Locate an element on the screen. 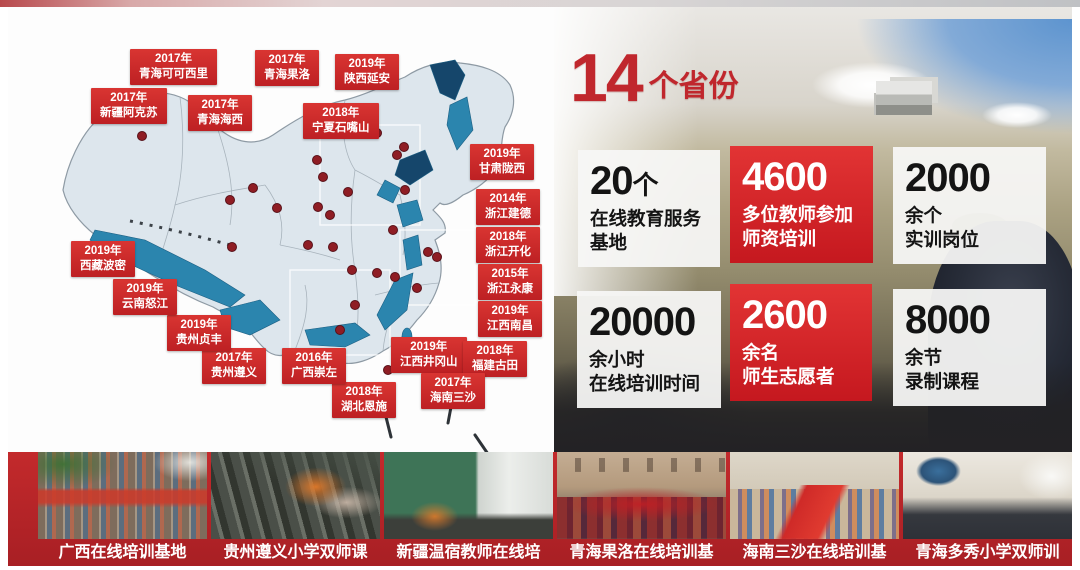  map-site-label: 2014年浙江建德 is located at coordinates (508, 207).